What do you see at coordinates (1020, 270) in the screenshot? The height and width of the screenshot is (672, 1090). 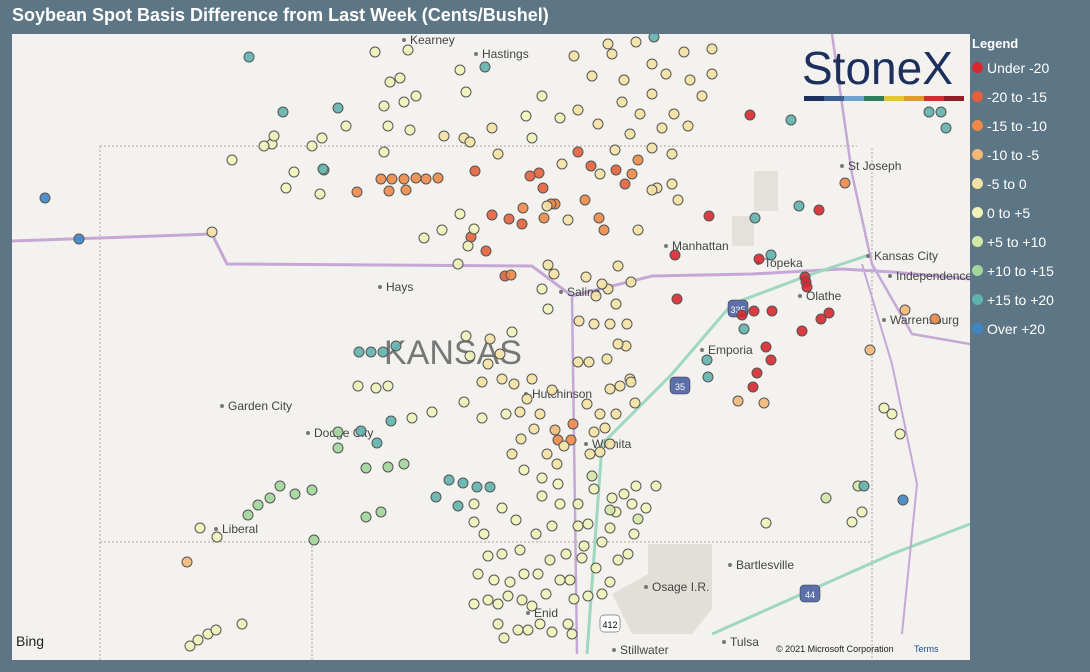 I see `legend-label: +10 to +15` at bounding box center [1020, 270].